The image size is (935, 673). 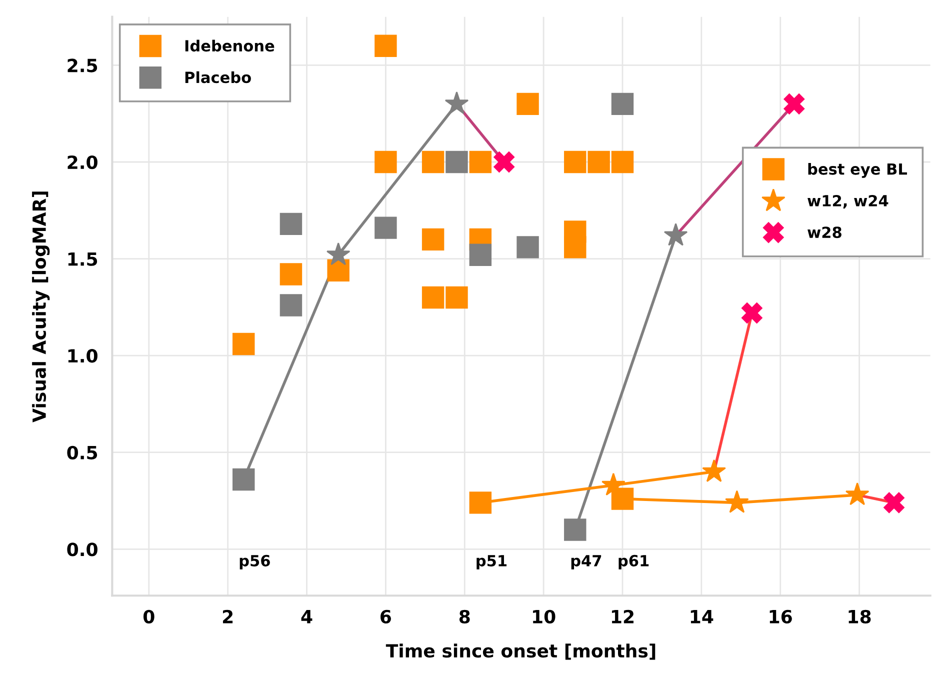 I want to click on legend-label: best eye BL, so click(x=857, y=170).